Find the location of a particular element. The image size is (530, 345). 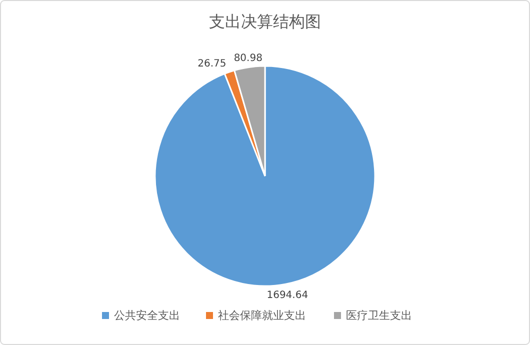

legend-label: 公共安全支出 is located at coordinates (147, 315).